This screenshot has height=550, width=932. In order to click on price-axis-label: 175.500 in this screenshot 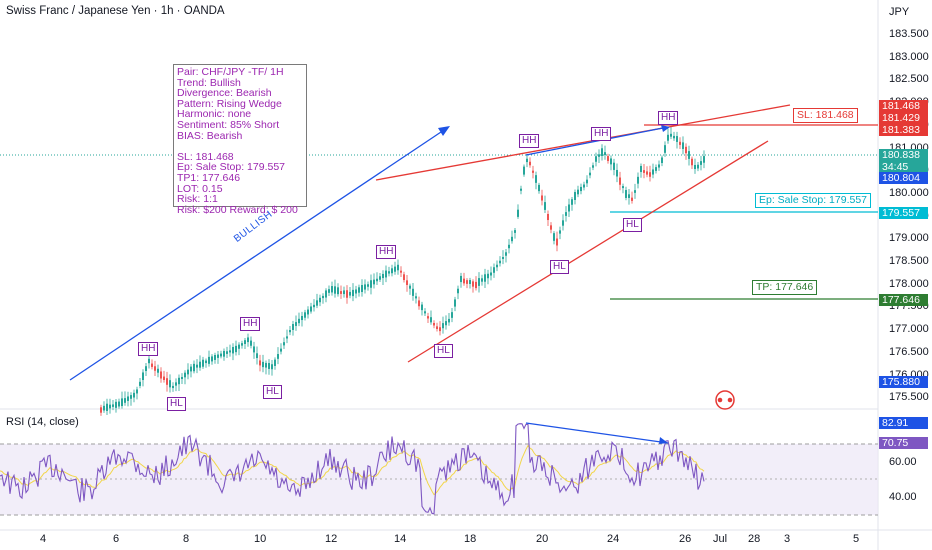, I will do `click(909, 397)`.